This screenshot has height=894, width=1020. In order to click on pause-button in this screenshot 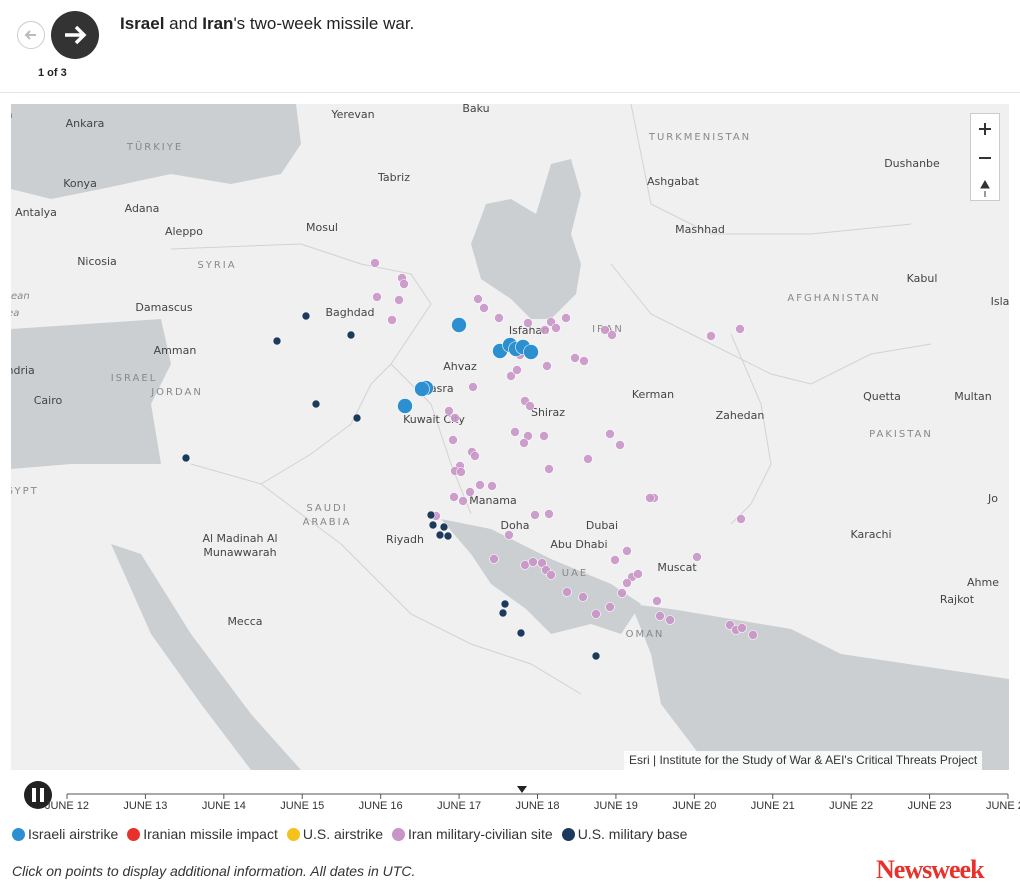, I will do `click(38, 795)`.